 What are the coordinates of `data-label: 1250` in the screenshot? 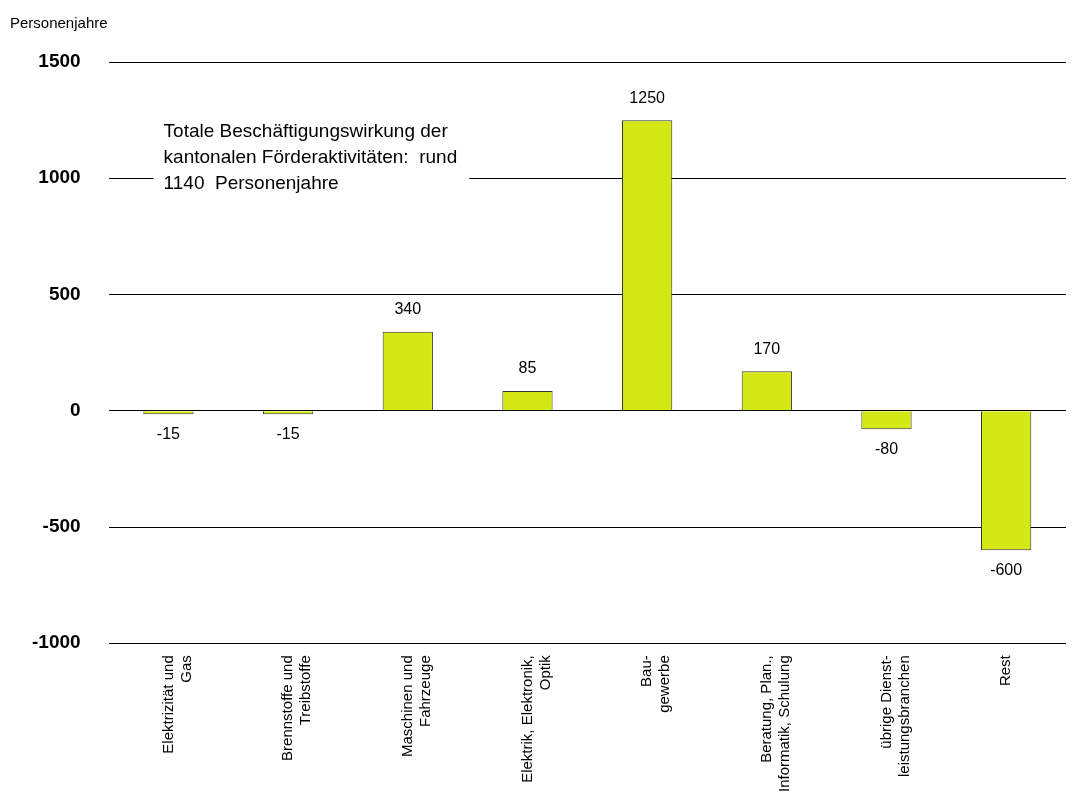 It's located at (647, 97).